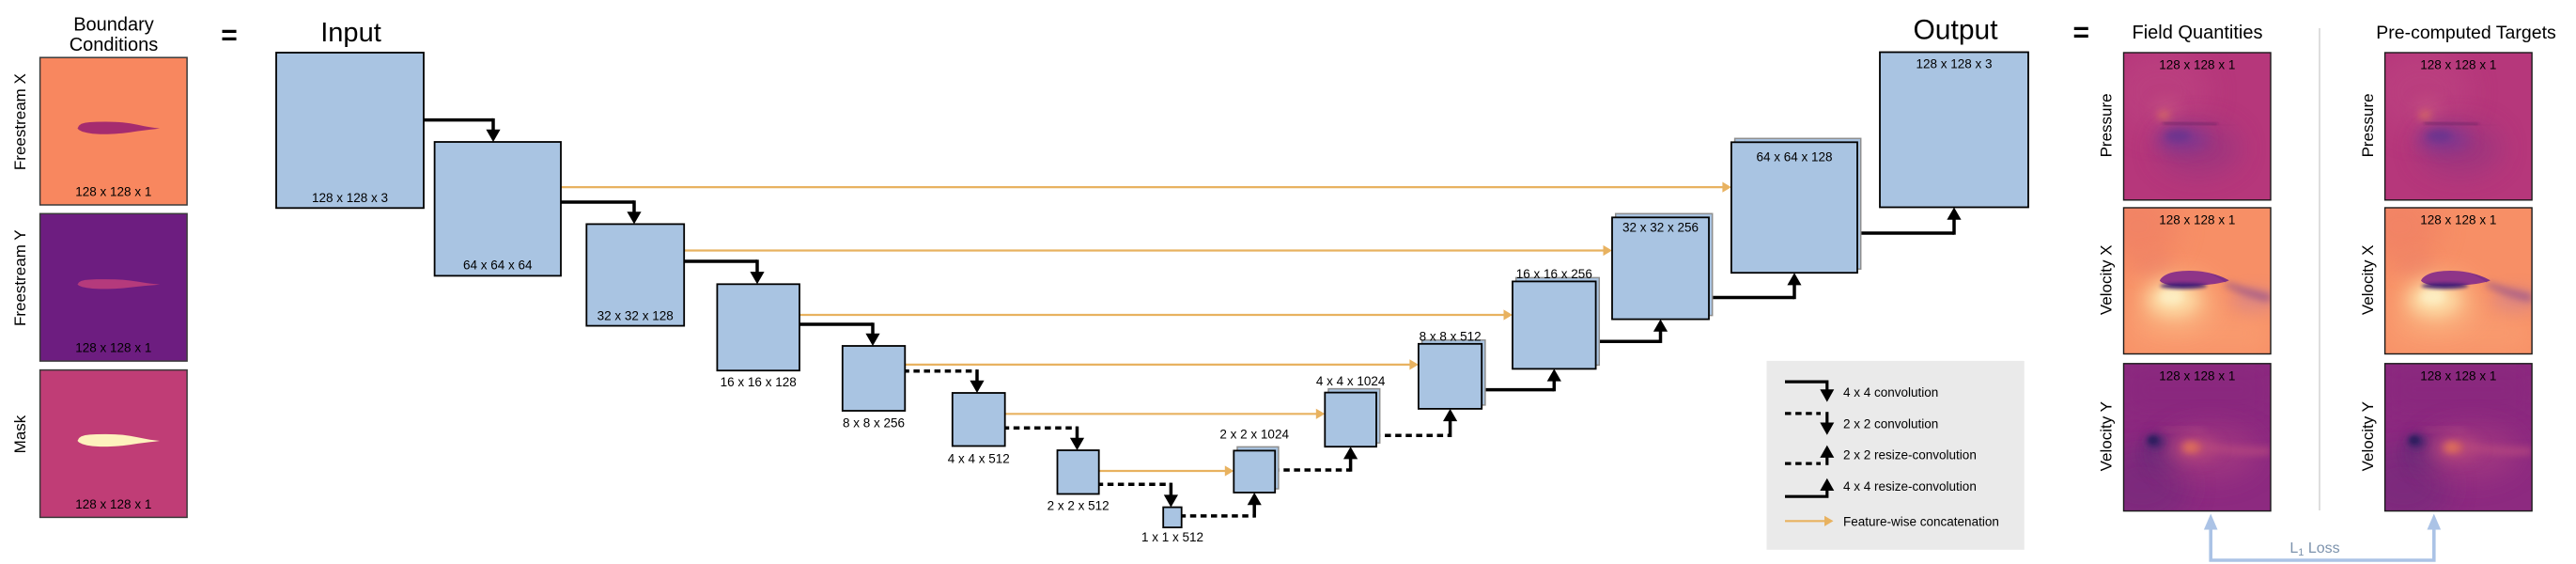 The image size is (2576, 564). What do you see at coordinates (636, 316) in the screenshot?
I see `svg-text: 32 x 32 x 128` at bounding box center [636, 316].